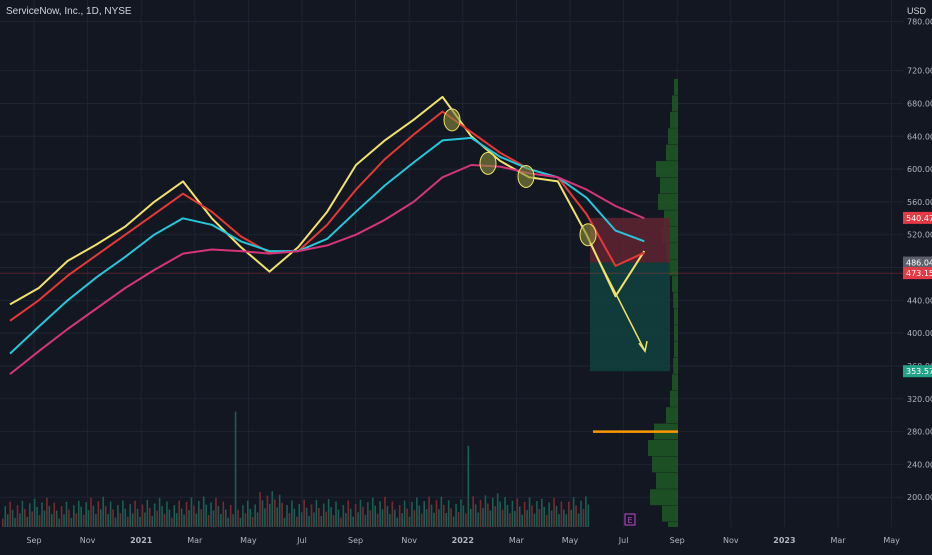 The image size is (932, 555). I want to click on projection-arrow, so click(617, 297).